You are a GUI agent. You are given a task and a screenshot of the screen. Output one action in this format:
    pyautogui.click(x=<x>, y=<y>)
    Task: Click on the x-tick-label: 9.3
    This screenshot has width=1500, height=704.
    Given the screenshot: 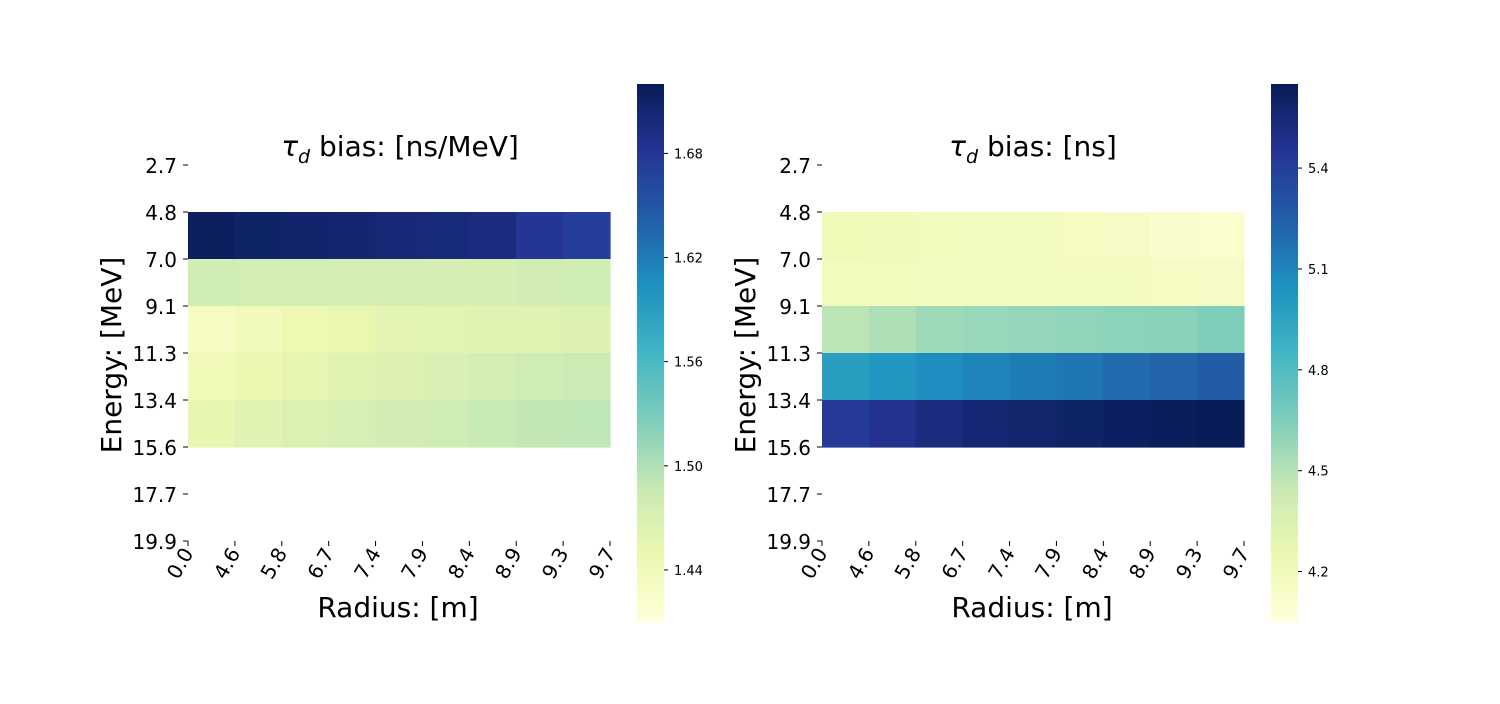 What is the action you would take?
    pyautogui.click(x=1189, y=564)
    